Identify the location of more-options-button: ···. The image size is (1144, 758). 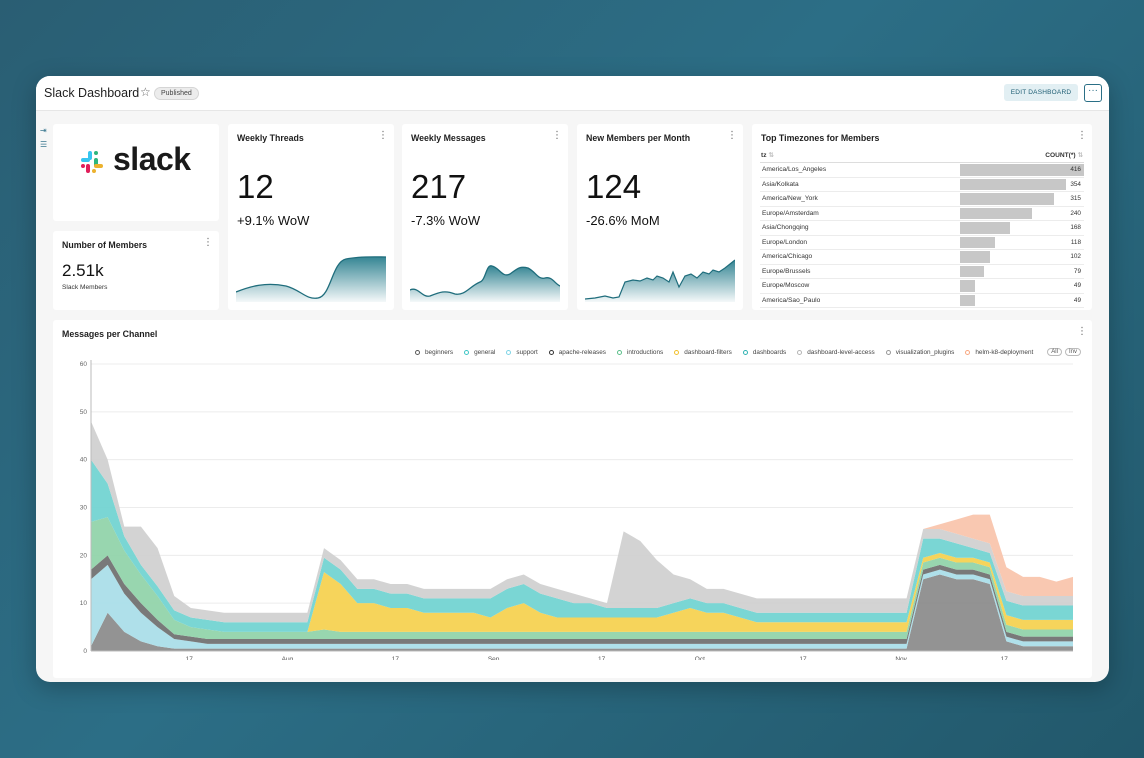
(1093, 93).